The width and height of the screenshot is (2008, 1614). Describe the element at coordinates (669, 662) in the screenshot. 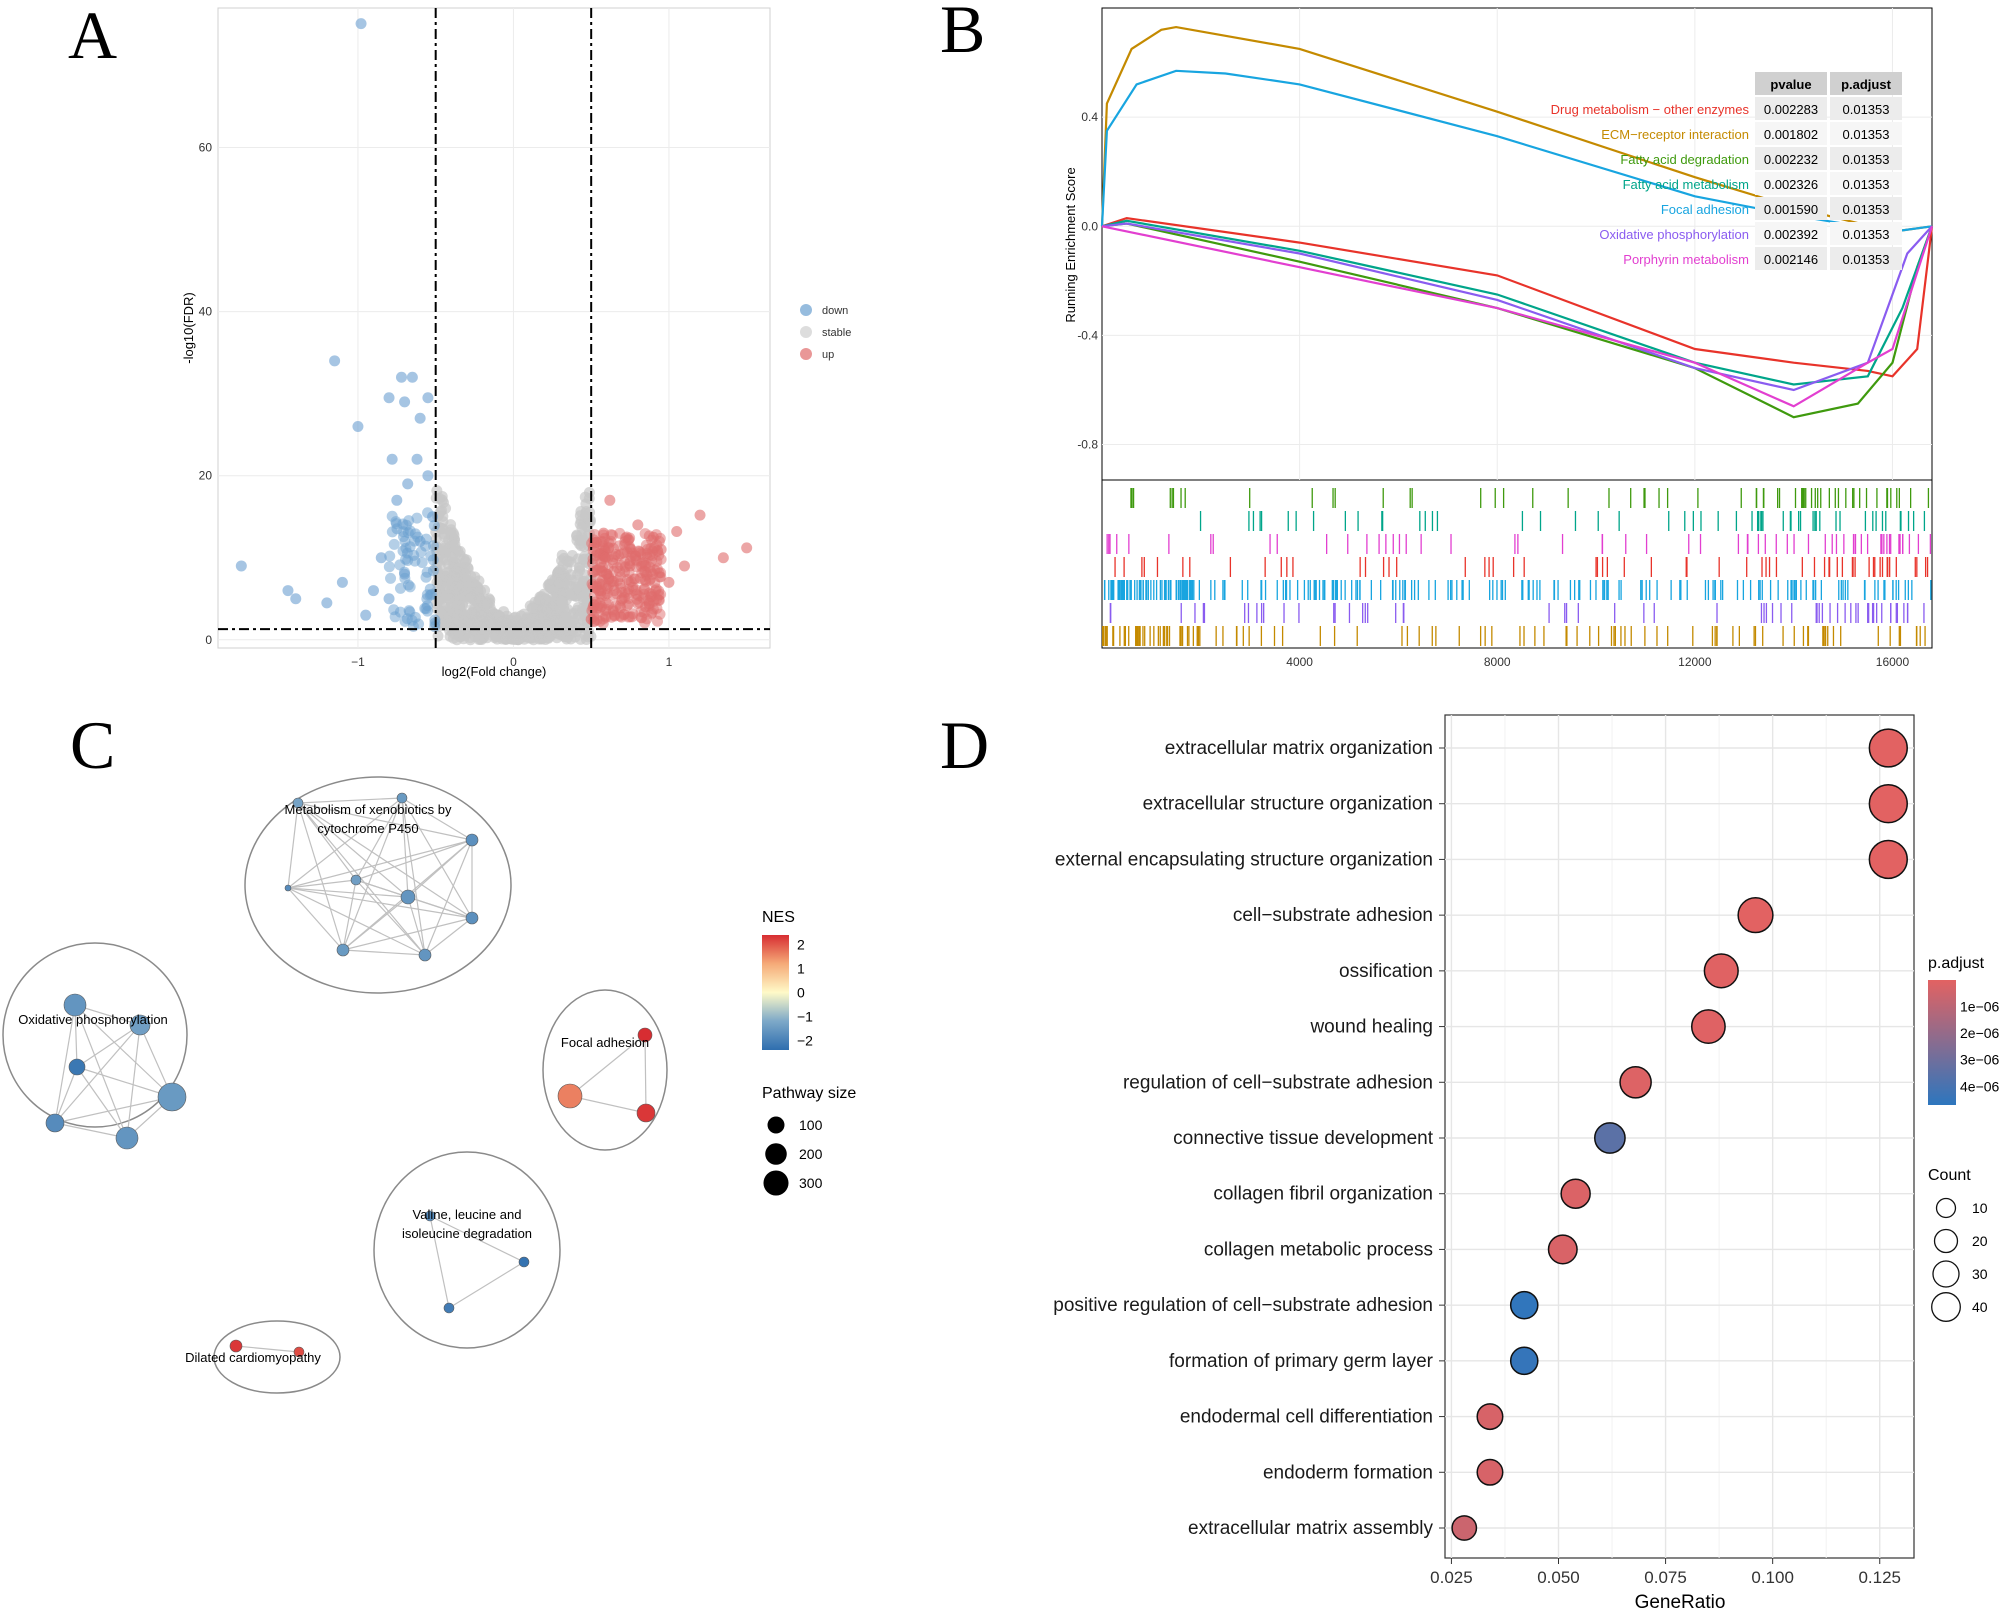

I see `volcano-x-tick: 1` at that location.